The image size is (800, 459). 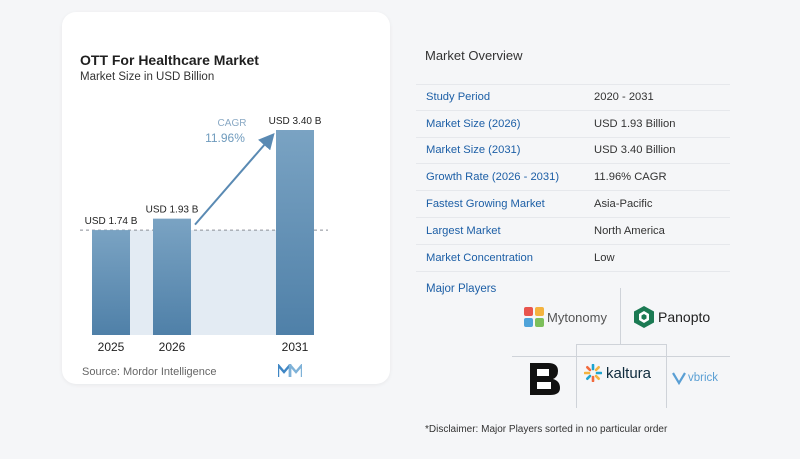 I want to click on bar-2031, so click(x=295, y=232).